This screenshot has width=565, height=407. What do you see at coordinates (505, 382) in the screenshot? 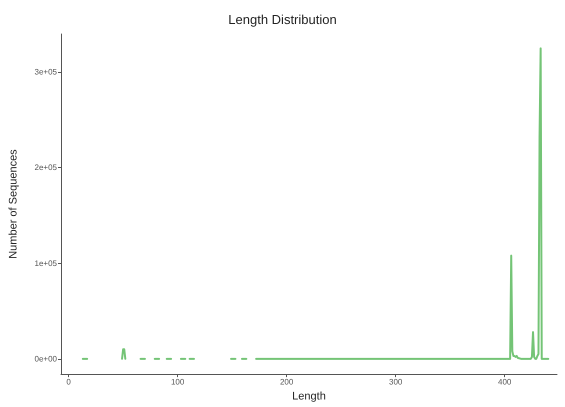
I see `x-tick-label: 400` at bounding box center [505, 382].